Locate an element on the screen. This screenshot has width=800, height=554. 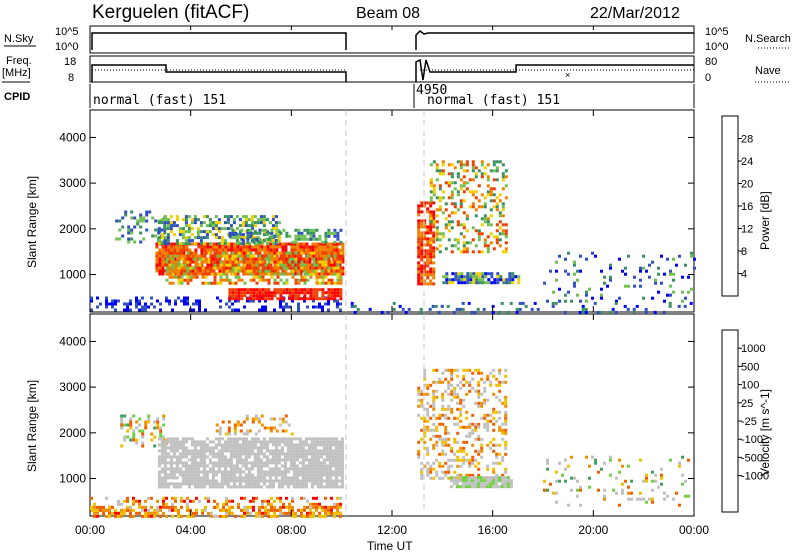
colorbar-tick-label: 100 is located at coordinates (750, 386).